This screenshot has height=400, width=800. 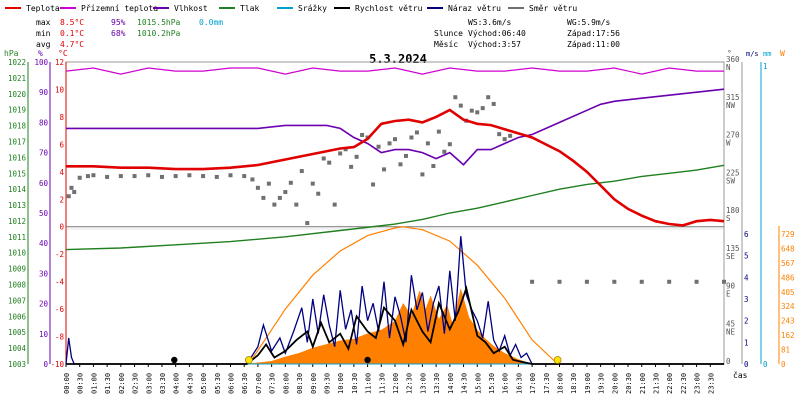 I want to click on press-tick-label: 1003, so click(x=17, y=364).